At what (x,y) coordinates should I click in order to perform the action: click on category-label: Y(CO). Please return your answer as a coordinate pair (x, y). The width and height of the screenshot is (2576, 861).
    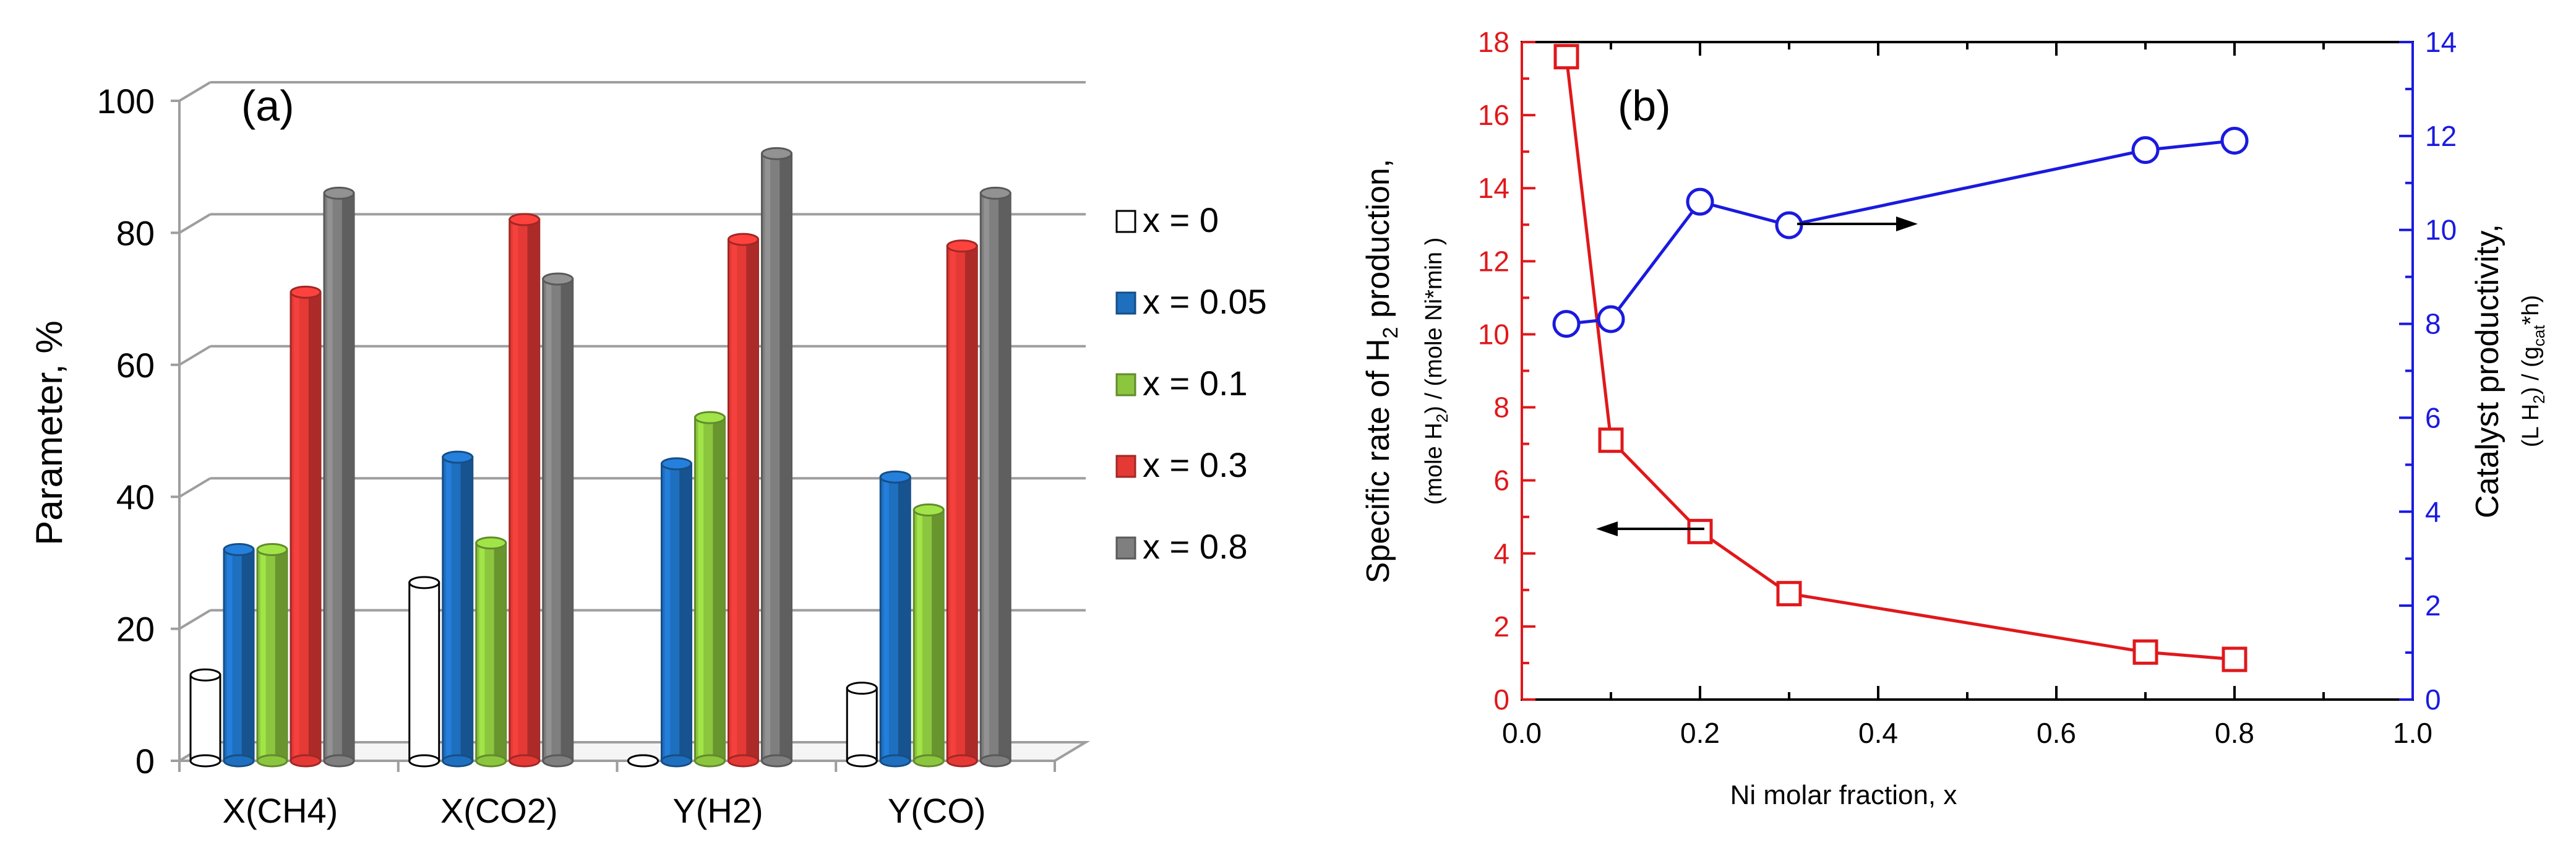
    Looking at the image, I should click on (937, 810).